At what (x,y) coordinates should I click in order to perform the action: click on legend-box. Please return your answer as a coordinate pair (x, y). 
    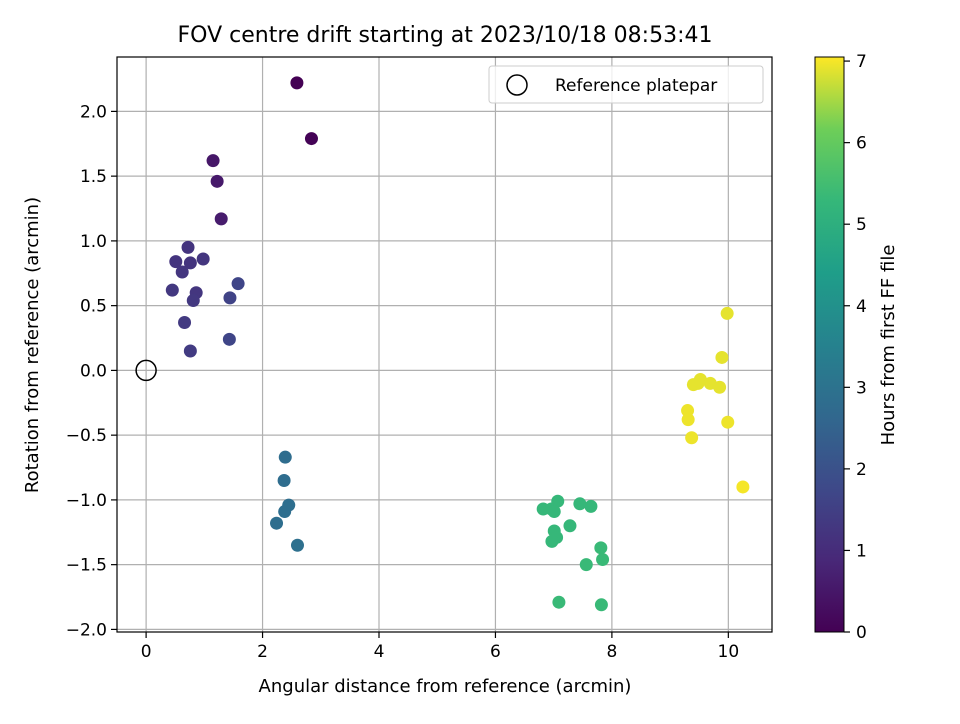
    Looking at the image, I should click on (626, 84).